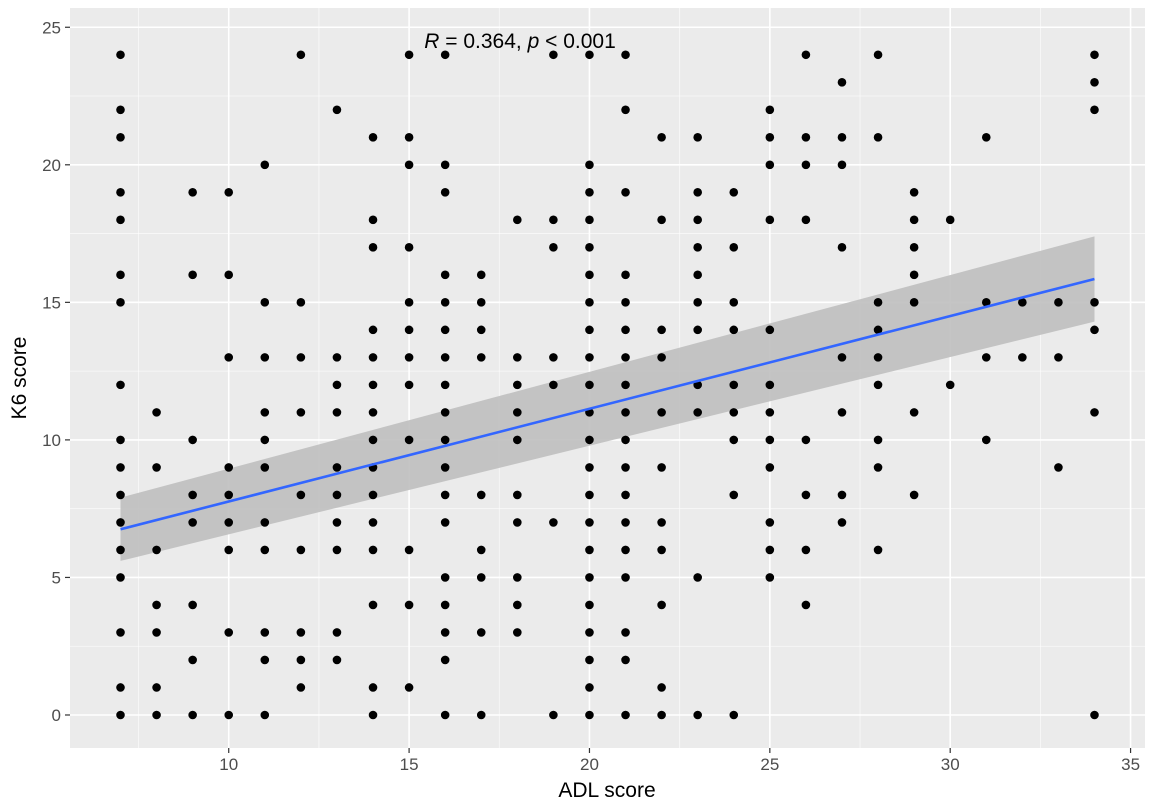 The width and height of the screenshot is (1168, 810). What do you see at coordinates (577, 41) in the screenshot?
I see `p-value: < 0.001` at bounding box center [577, 41].